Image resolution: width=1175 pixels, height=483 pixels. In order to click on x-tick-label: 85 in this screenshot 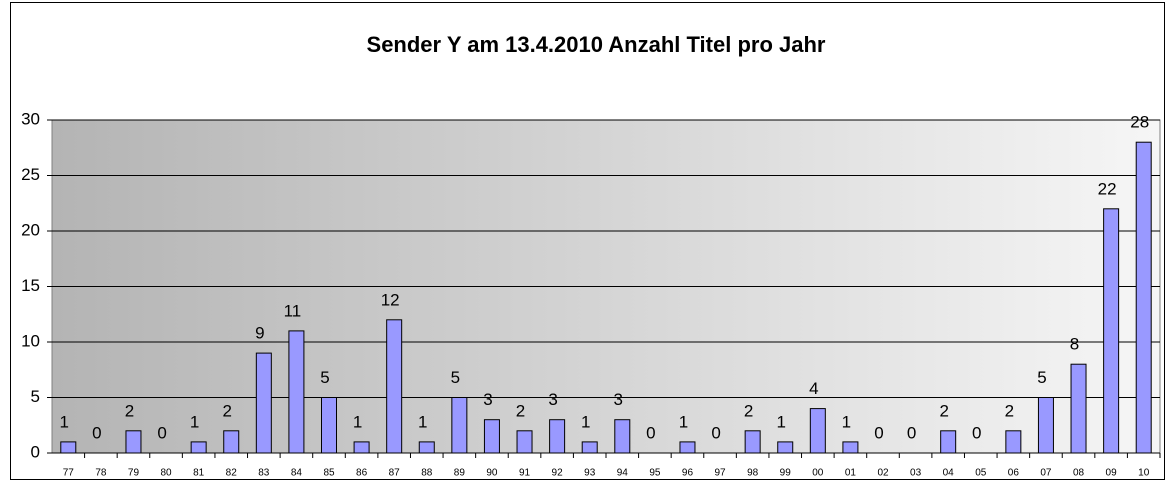, I will do `click(329, 473)`.